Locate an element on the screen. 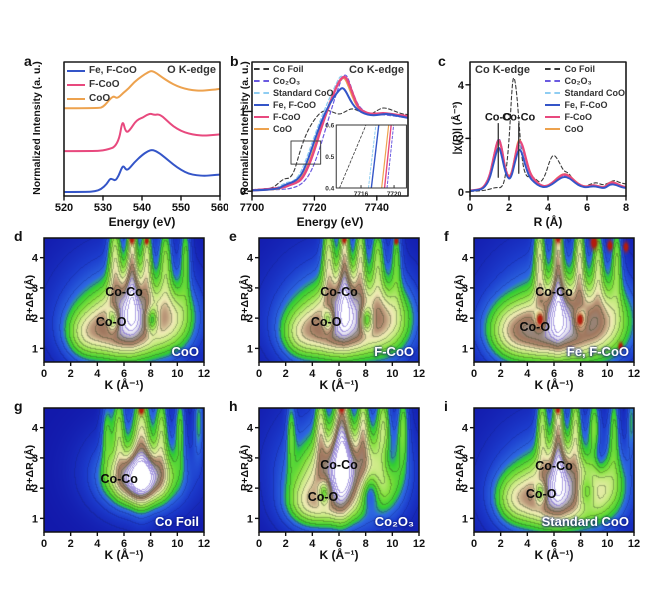  y-axis-label-d: R+ΔR (Å) is located at coordinates (30, 298).